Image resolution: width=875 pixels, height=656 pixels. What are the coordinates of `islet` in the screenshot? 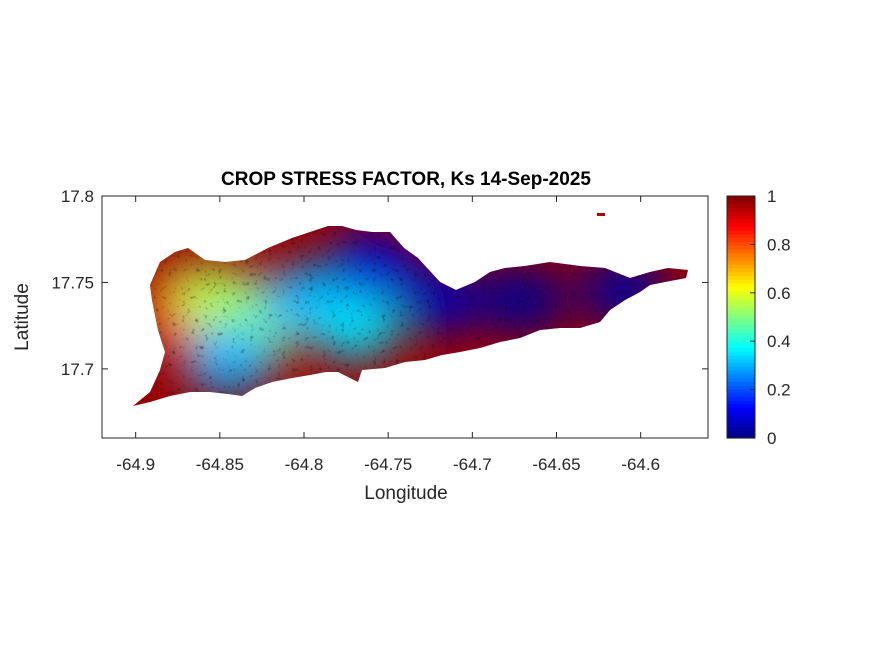 It's located at (601, 214).